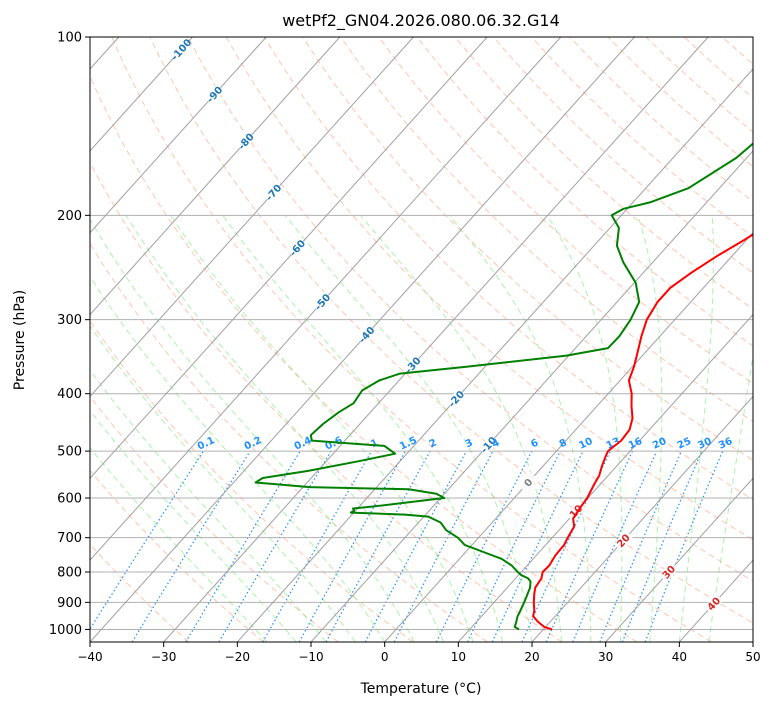  What do you see at coordinates (69, 603) in the screenshot?
I see `y-tick-label: 900` at bounding box center [69, 603].